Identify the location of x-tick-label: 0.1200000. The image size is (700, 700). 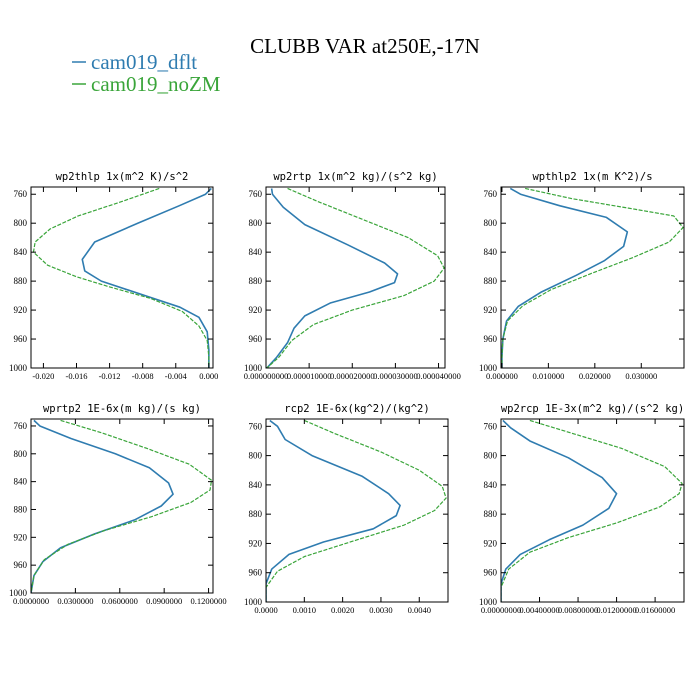
(208, 601).